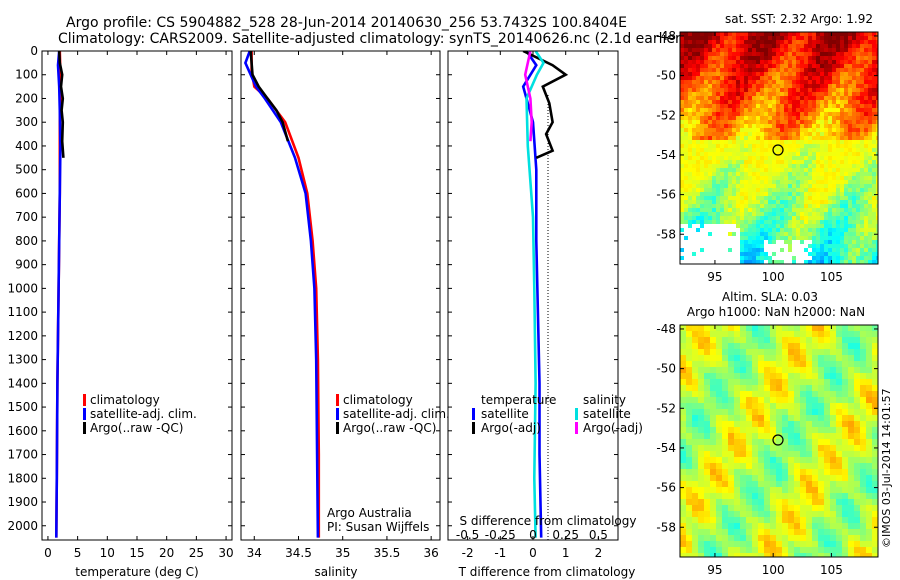  Describe the element at coordinates (666, 36) in the screenshot. I see `sst-map-lat-label: -48` at that location.